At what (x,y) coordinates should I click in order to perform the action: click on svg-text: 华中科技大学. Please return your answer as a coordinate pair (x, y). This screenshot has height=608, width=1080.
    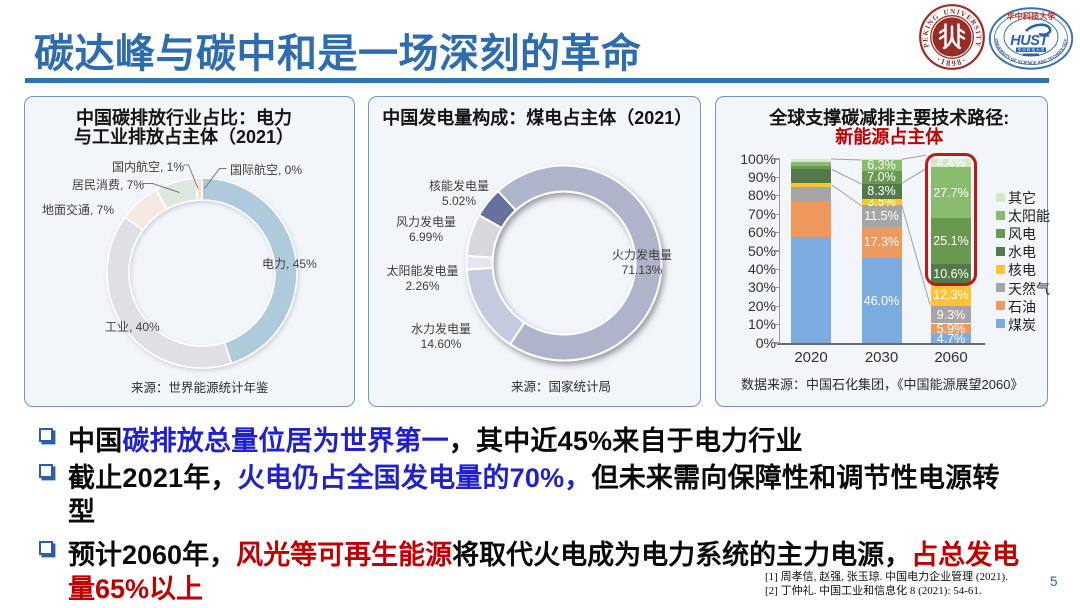
    Looking at the image, I should click on (1030, 16).